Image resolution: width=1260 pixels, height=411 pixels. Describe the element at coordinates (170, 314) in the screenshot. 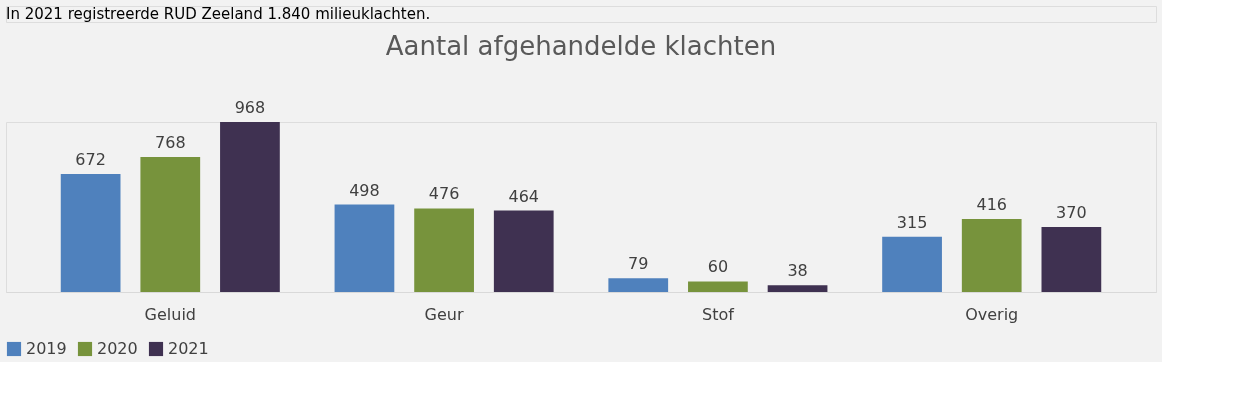

I see `x-tick-label: Geluid` at that location.